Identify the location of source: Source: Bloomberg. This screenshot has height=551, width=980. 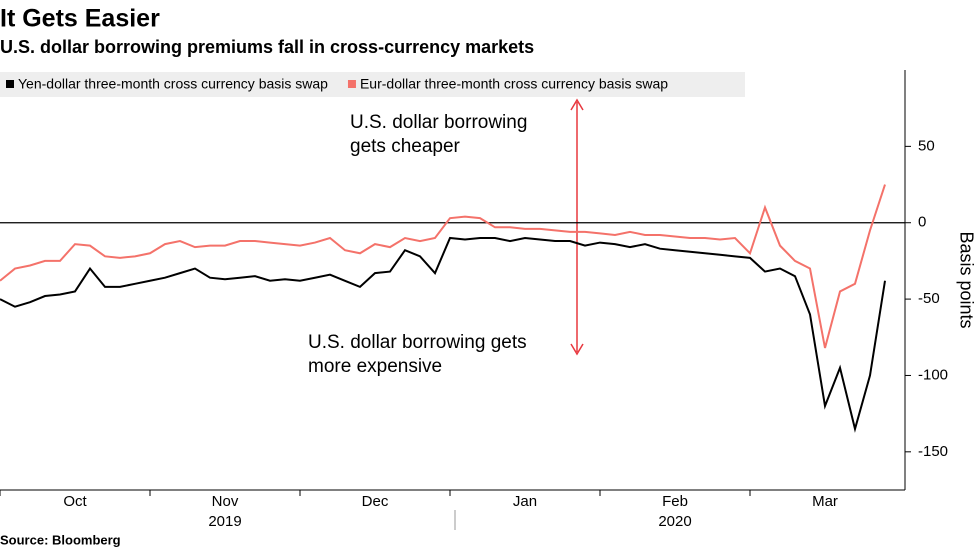
(60, 539).